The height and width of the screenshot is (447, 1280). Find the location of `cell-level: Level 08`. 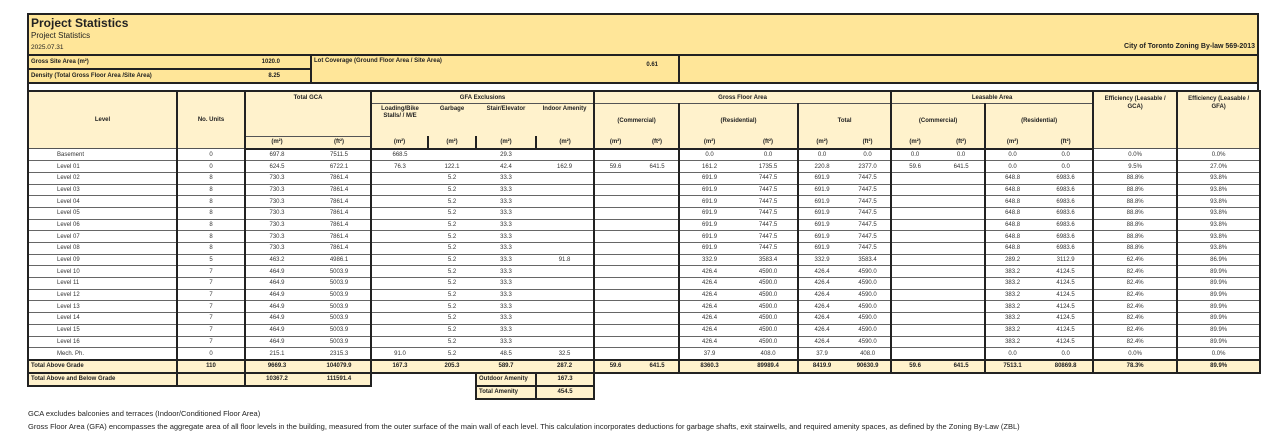

cell-level: Level 08 is located at coordinates (102, 248).